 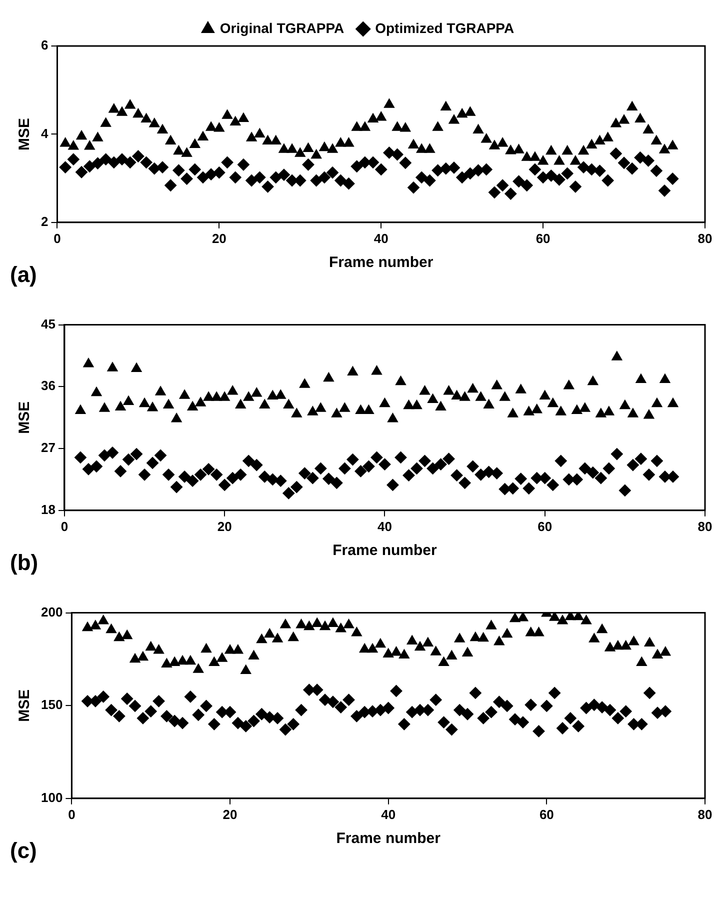 What do you see at coordinates (282, 28) in the screenshot?
I see `legend-label: Original TGRAPPA` at bounding box center [282, 28].